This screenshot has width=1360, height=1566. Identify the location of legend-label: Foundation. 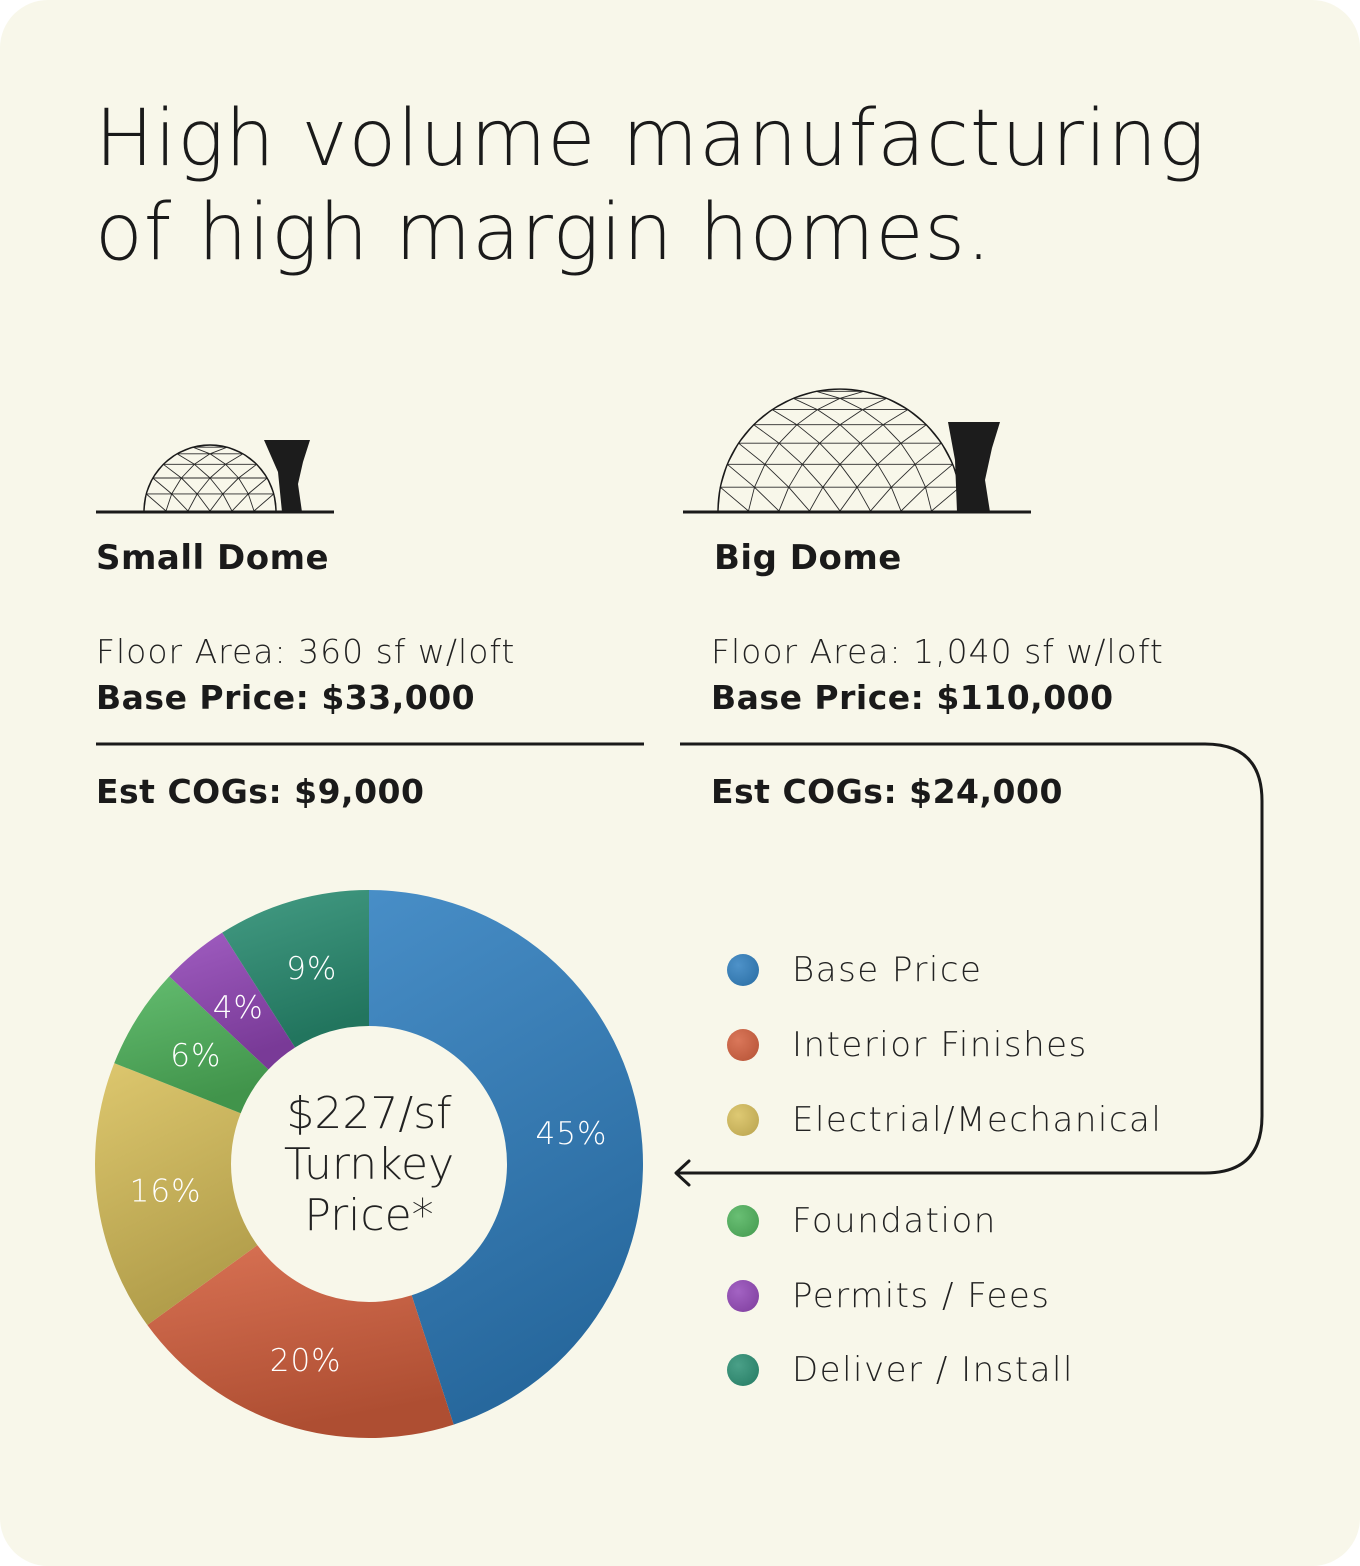
(894, 1221).